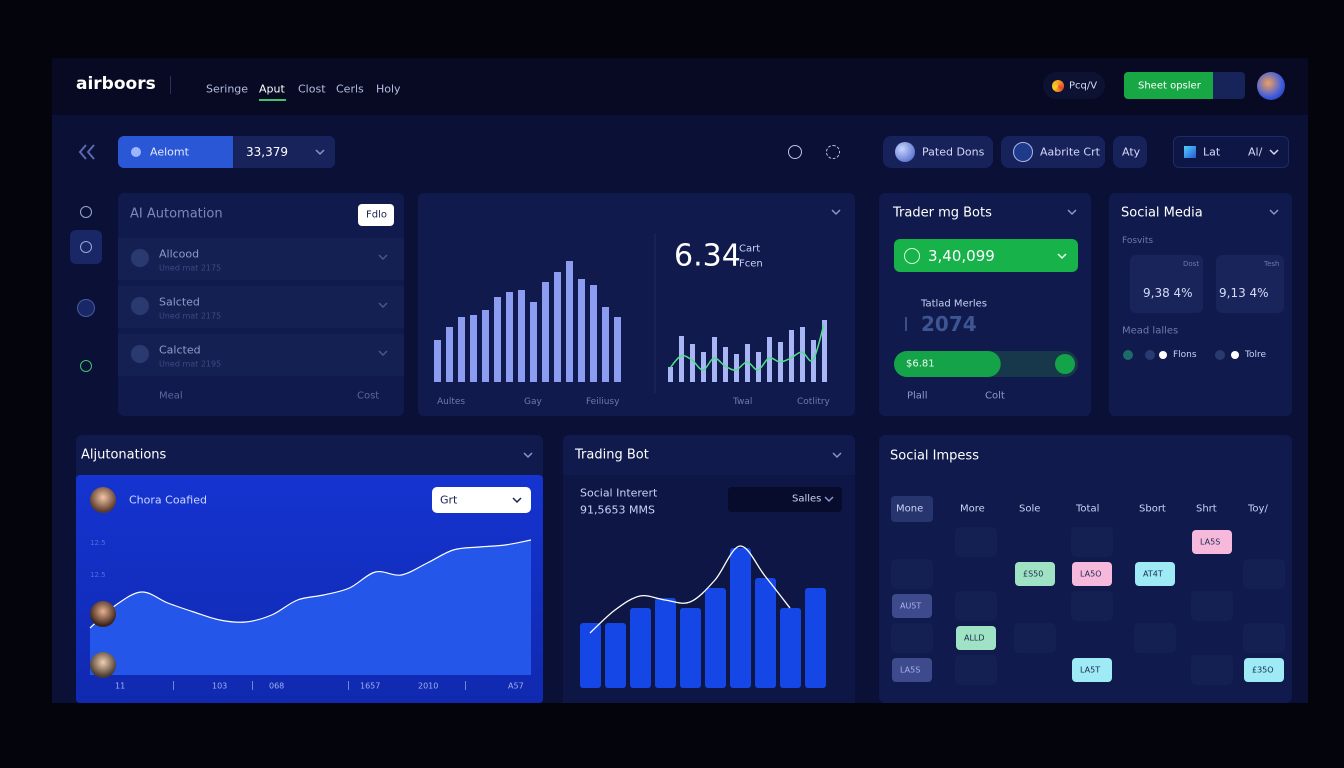  Describe the element at coordinates (743, 402) in the screenshot. I see `x-label: Twal` at that location.